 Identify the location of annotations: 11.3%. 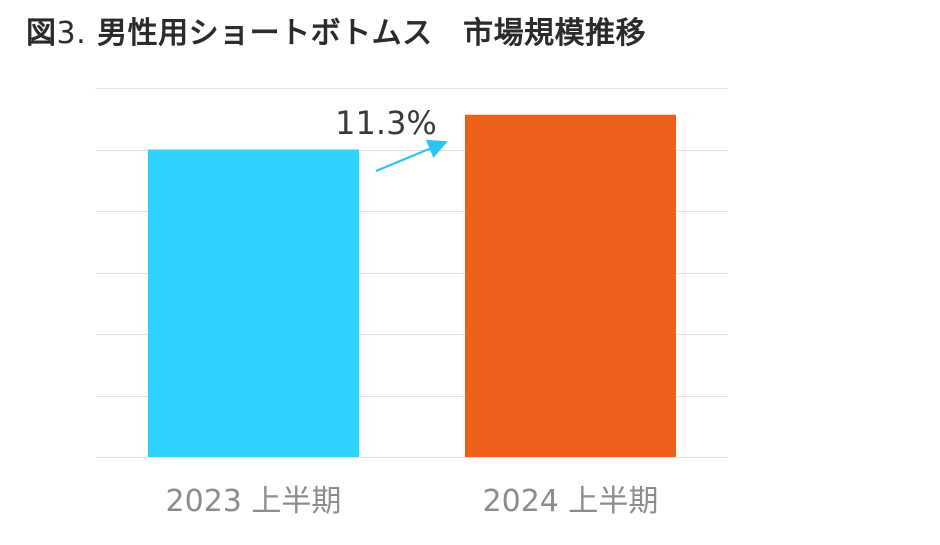
(391, 138).